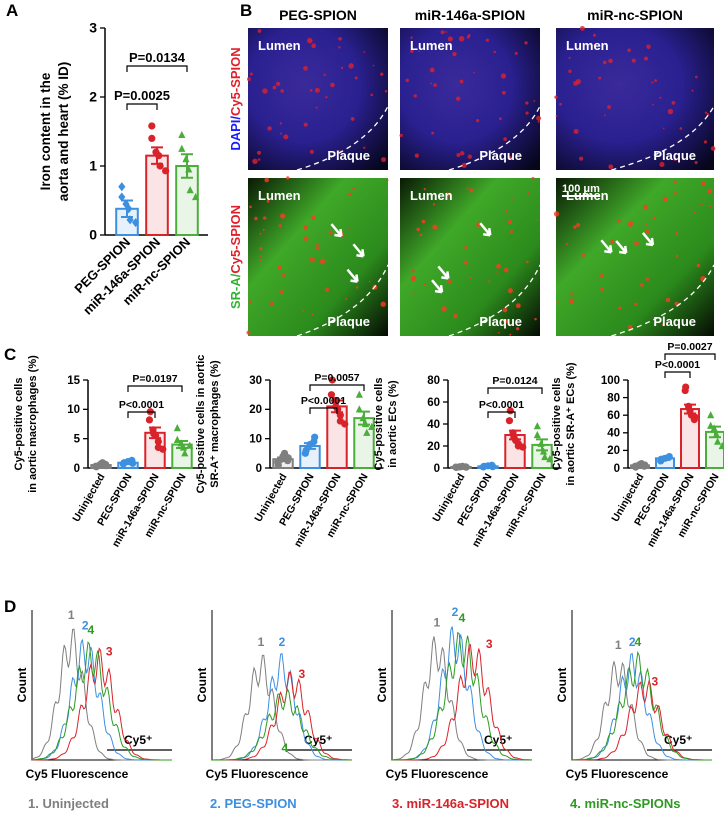  Describe the element at coordinates (201, 424) in the screenshot. I see `y-axis-label: Cy5-positive cells in aortic` at that location.